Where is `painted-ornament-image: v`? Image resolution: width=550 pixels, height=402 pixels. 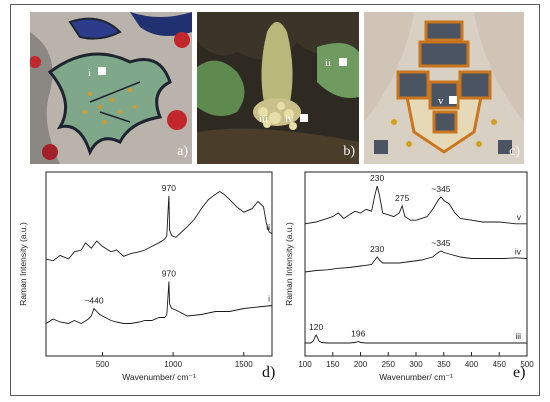 painted-ornament-image: v is located at coordinates (444, 88).